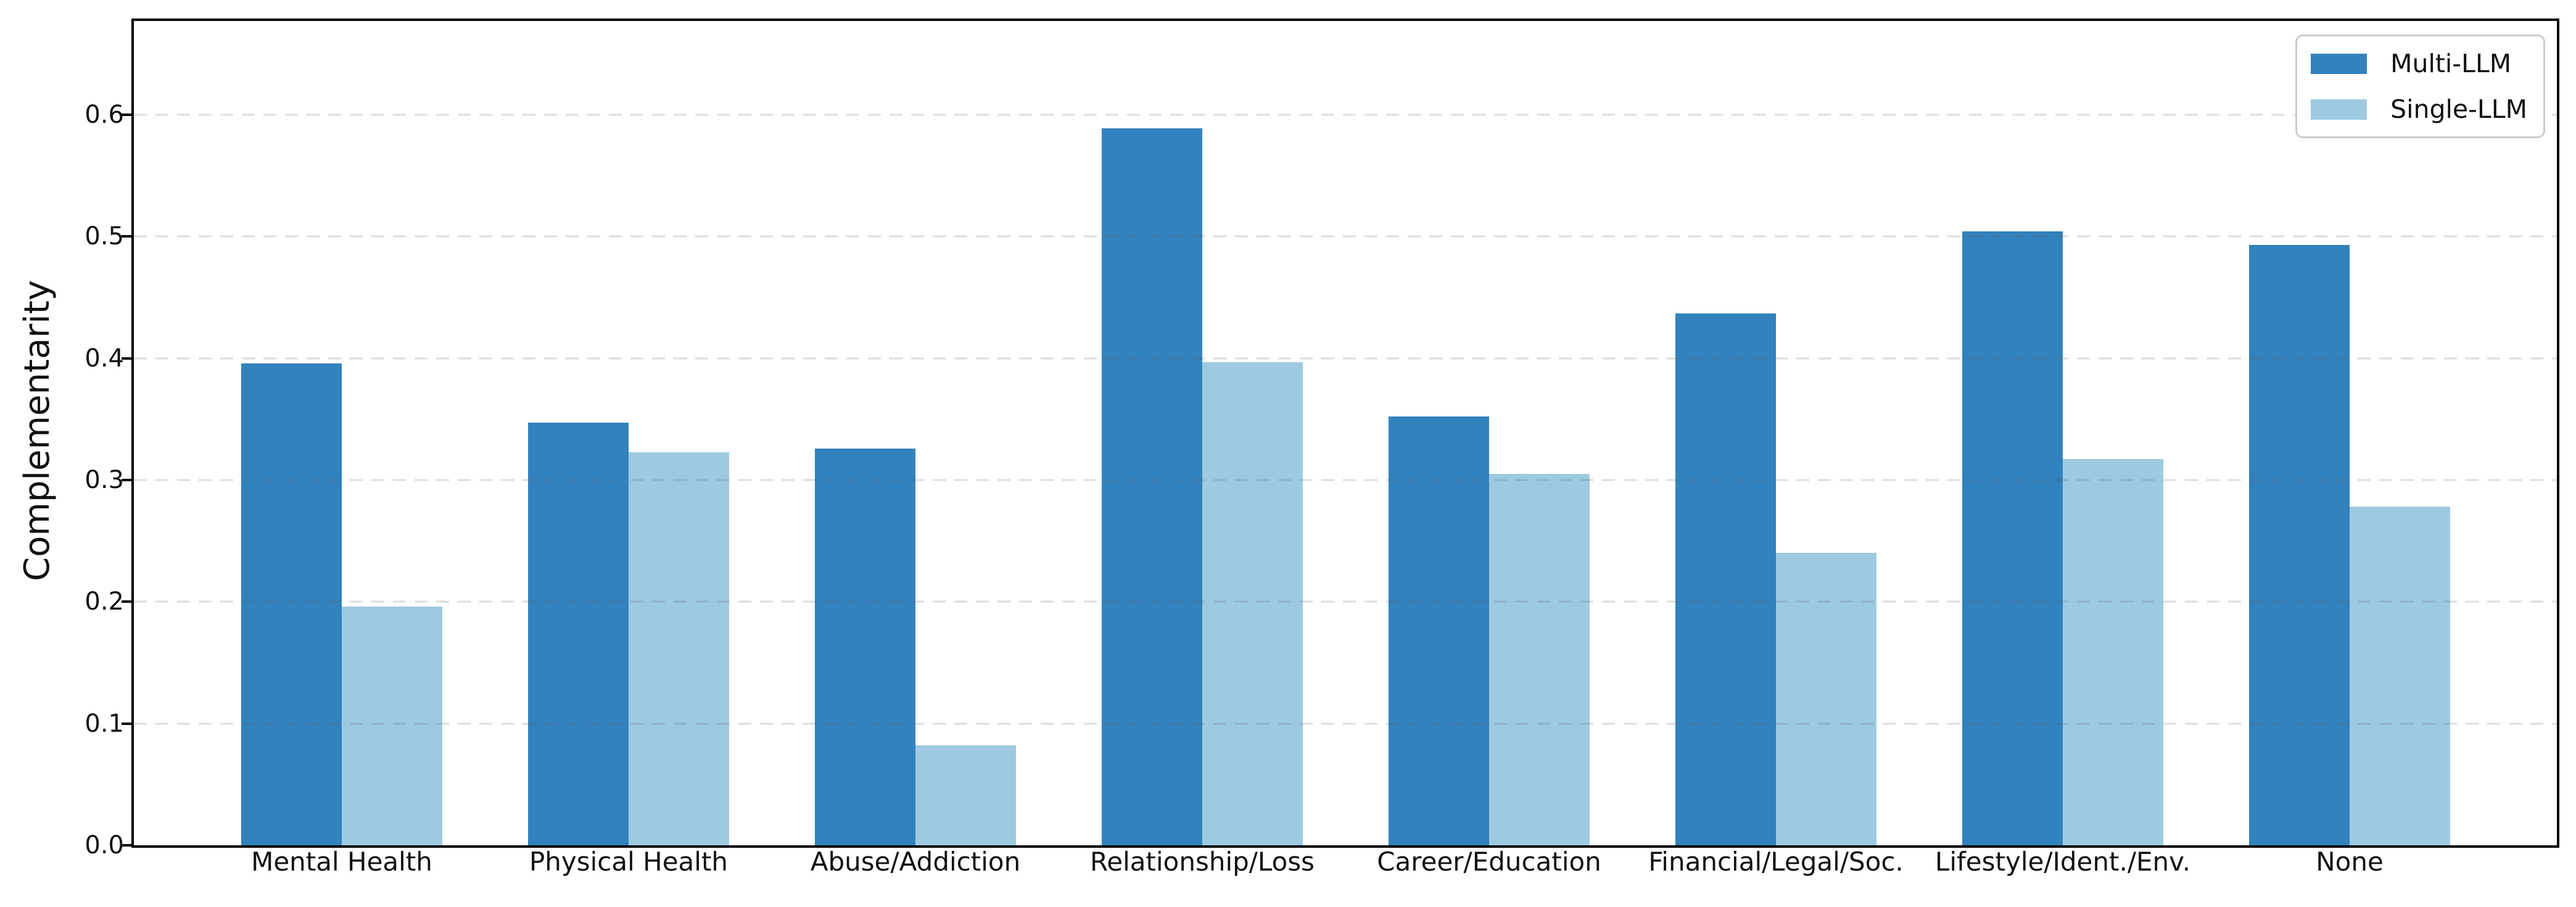 The height and width of the screenshot is (907, 2576). I want to click on y-tick-0.0, so click(126, 845).